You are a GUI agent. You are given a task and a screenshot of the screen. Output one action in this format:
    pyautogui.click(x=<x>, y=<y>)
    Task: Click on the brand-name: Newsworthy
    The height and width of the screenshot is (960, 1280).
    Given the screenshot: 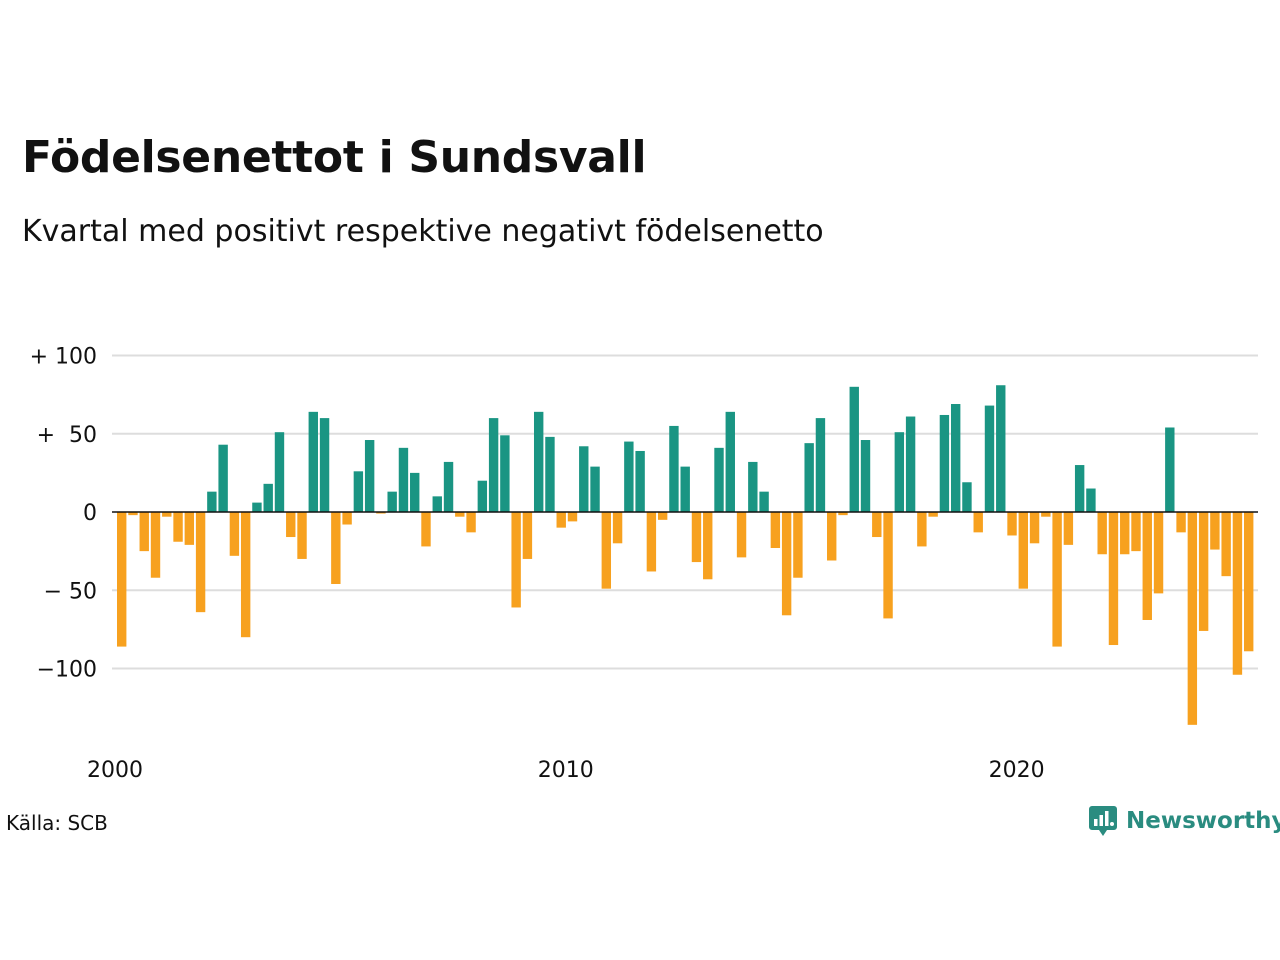 What is the action you would take?
    pyautogui.click(x=1203, y=821)
    